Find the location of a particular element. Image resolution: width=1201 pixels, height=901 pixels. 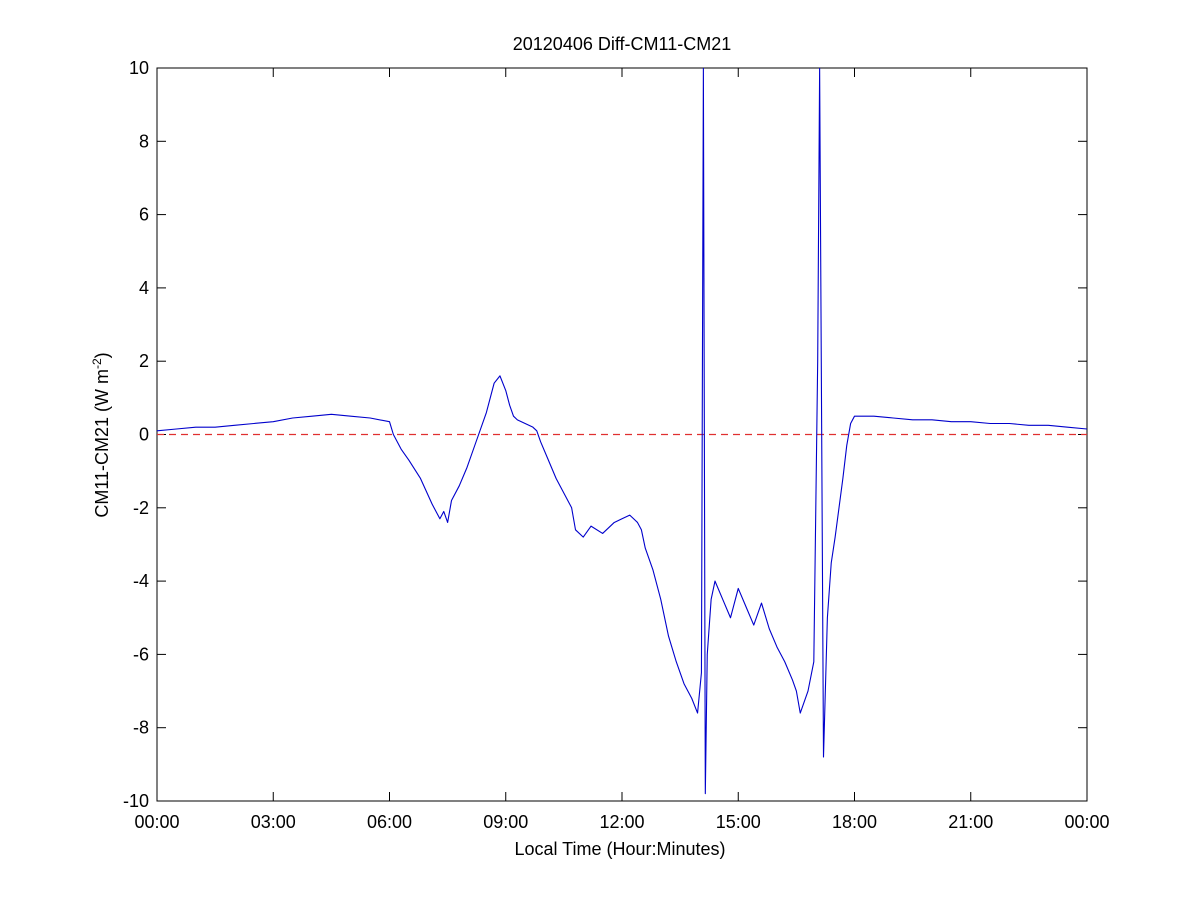

y-tick-label: 8 is located at coordinates (144, 141).